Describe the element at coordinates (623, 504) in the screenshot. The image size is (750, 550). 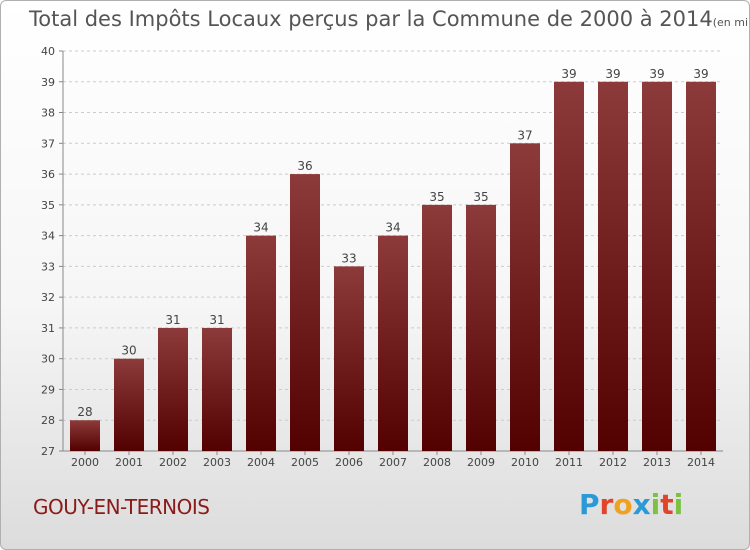
I see `logo-letter: o` at that location.